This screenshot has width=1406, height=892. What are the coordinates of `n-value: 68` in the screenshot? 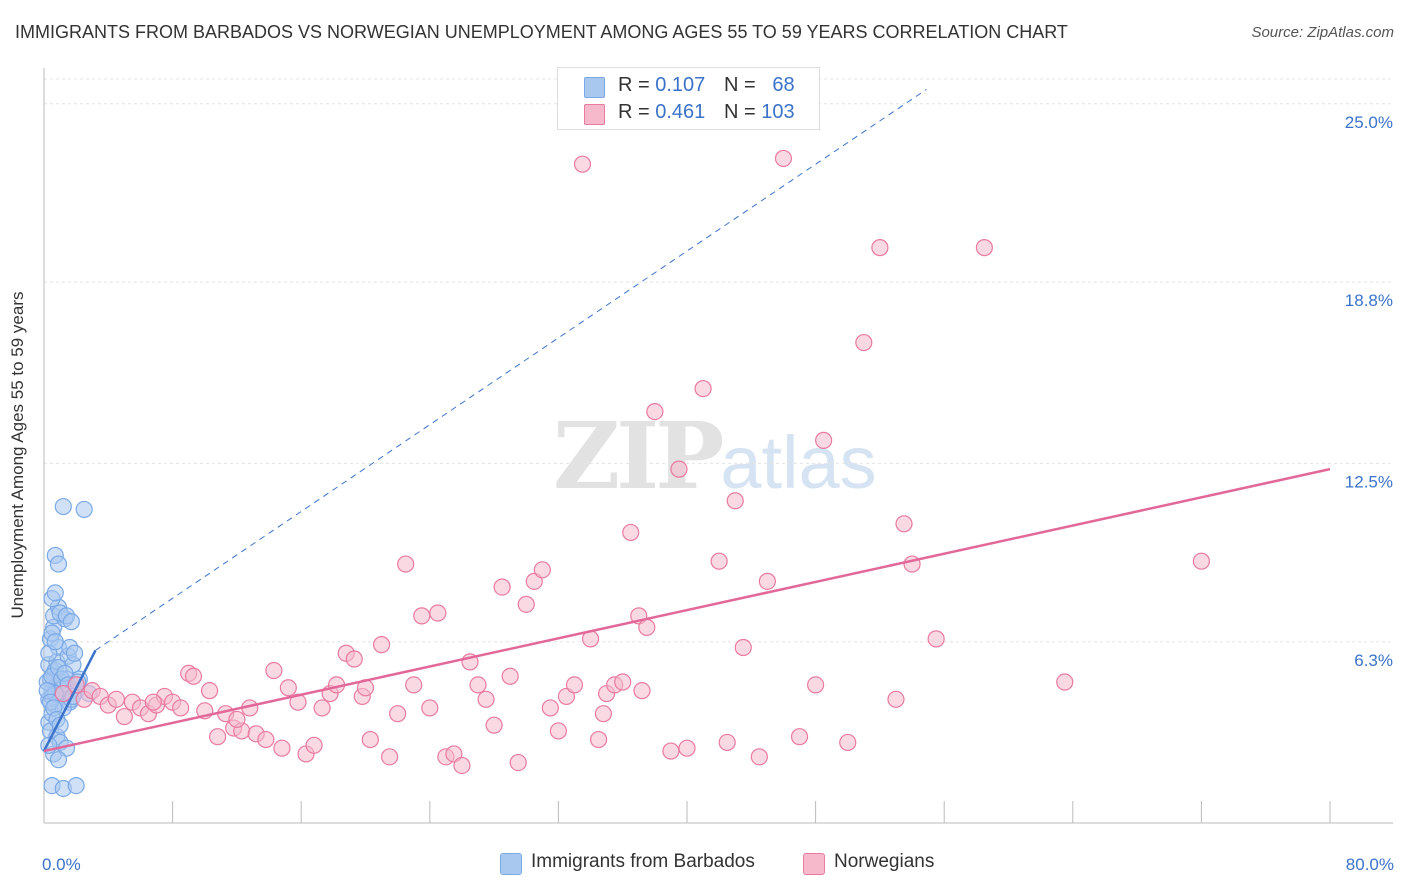 It's located at (783, 85).